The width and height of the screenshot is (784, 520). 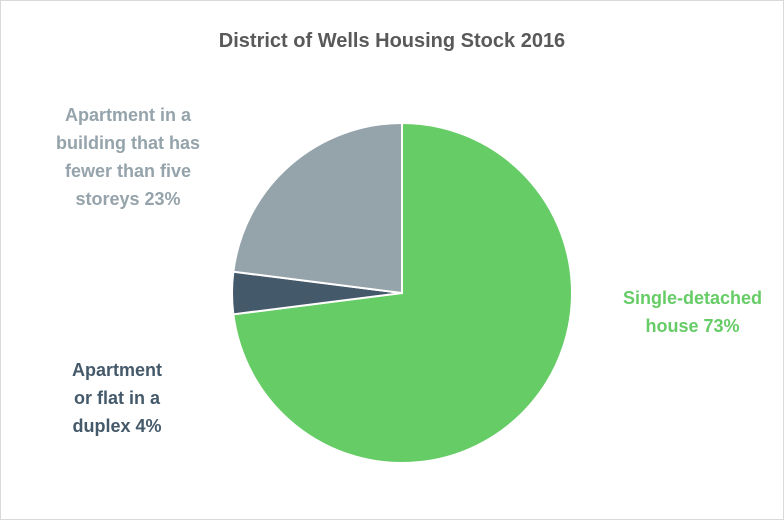 I want to click on pie-slice, so click(x=317, y=208).